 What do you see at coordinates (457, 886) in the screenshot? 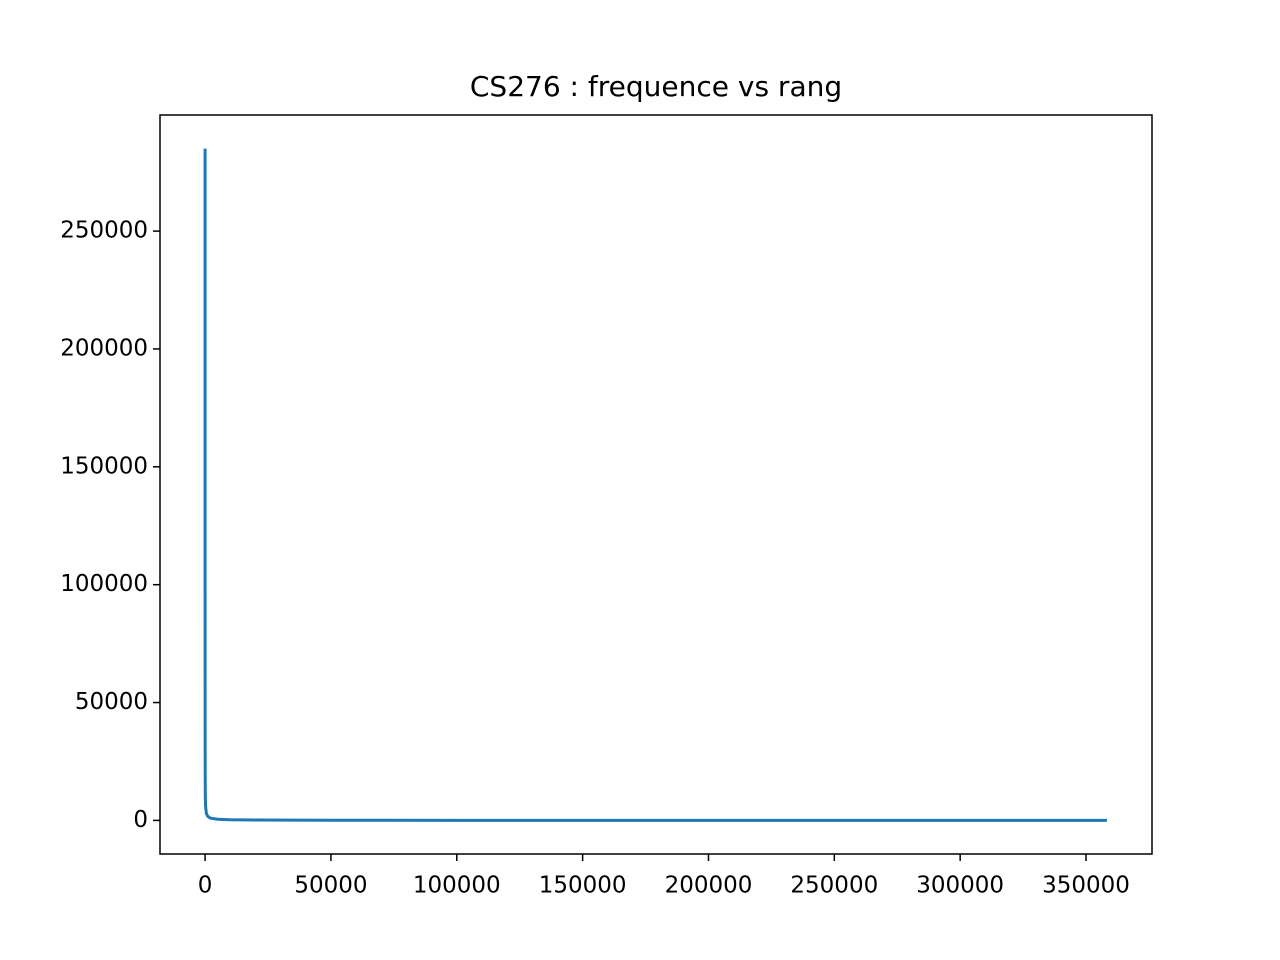
I see `x-tick-label: 100000` at bounding box center [457, 886].